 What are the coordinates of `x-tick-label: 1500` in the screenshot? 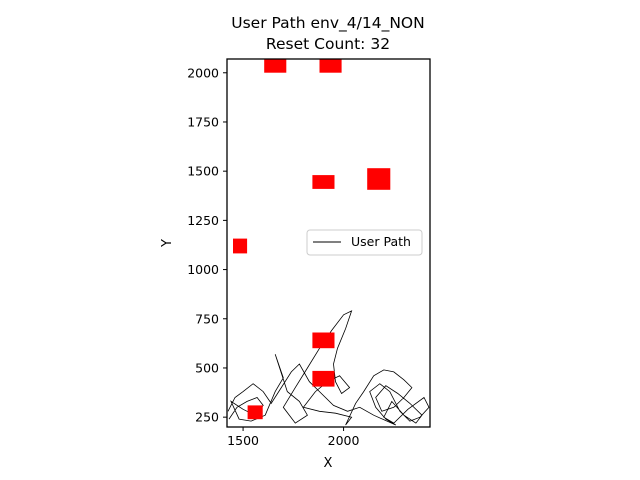 It's located at (243, 440).